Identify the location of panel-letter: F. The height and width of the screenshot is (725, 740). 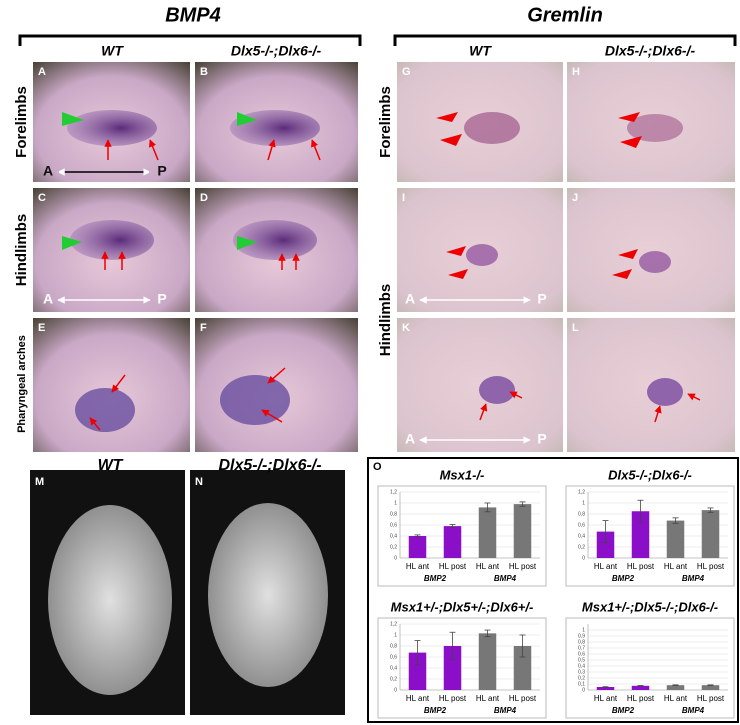
(203, 328).